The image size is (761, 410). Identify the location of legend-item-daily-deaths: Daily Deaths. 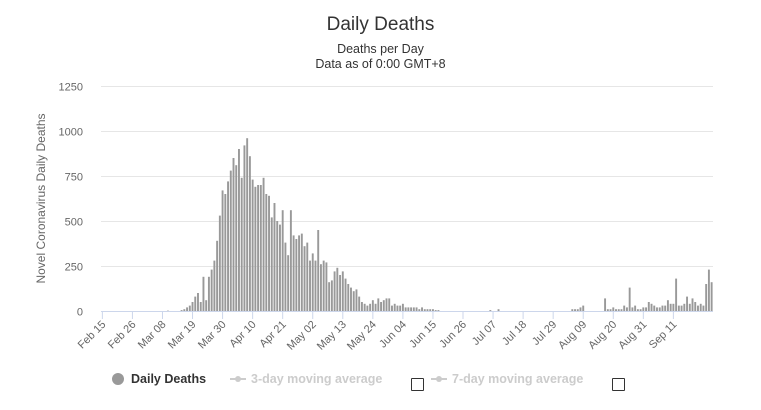
(159, 379).